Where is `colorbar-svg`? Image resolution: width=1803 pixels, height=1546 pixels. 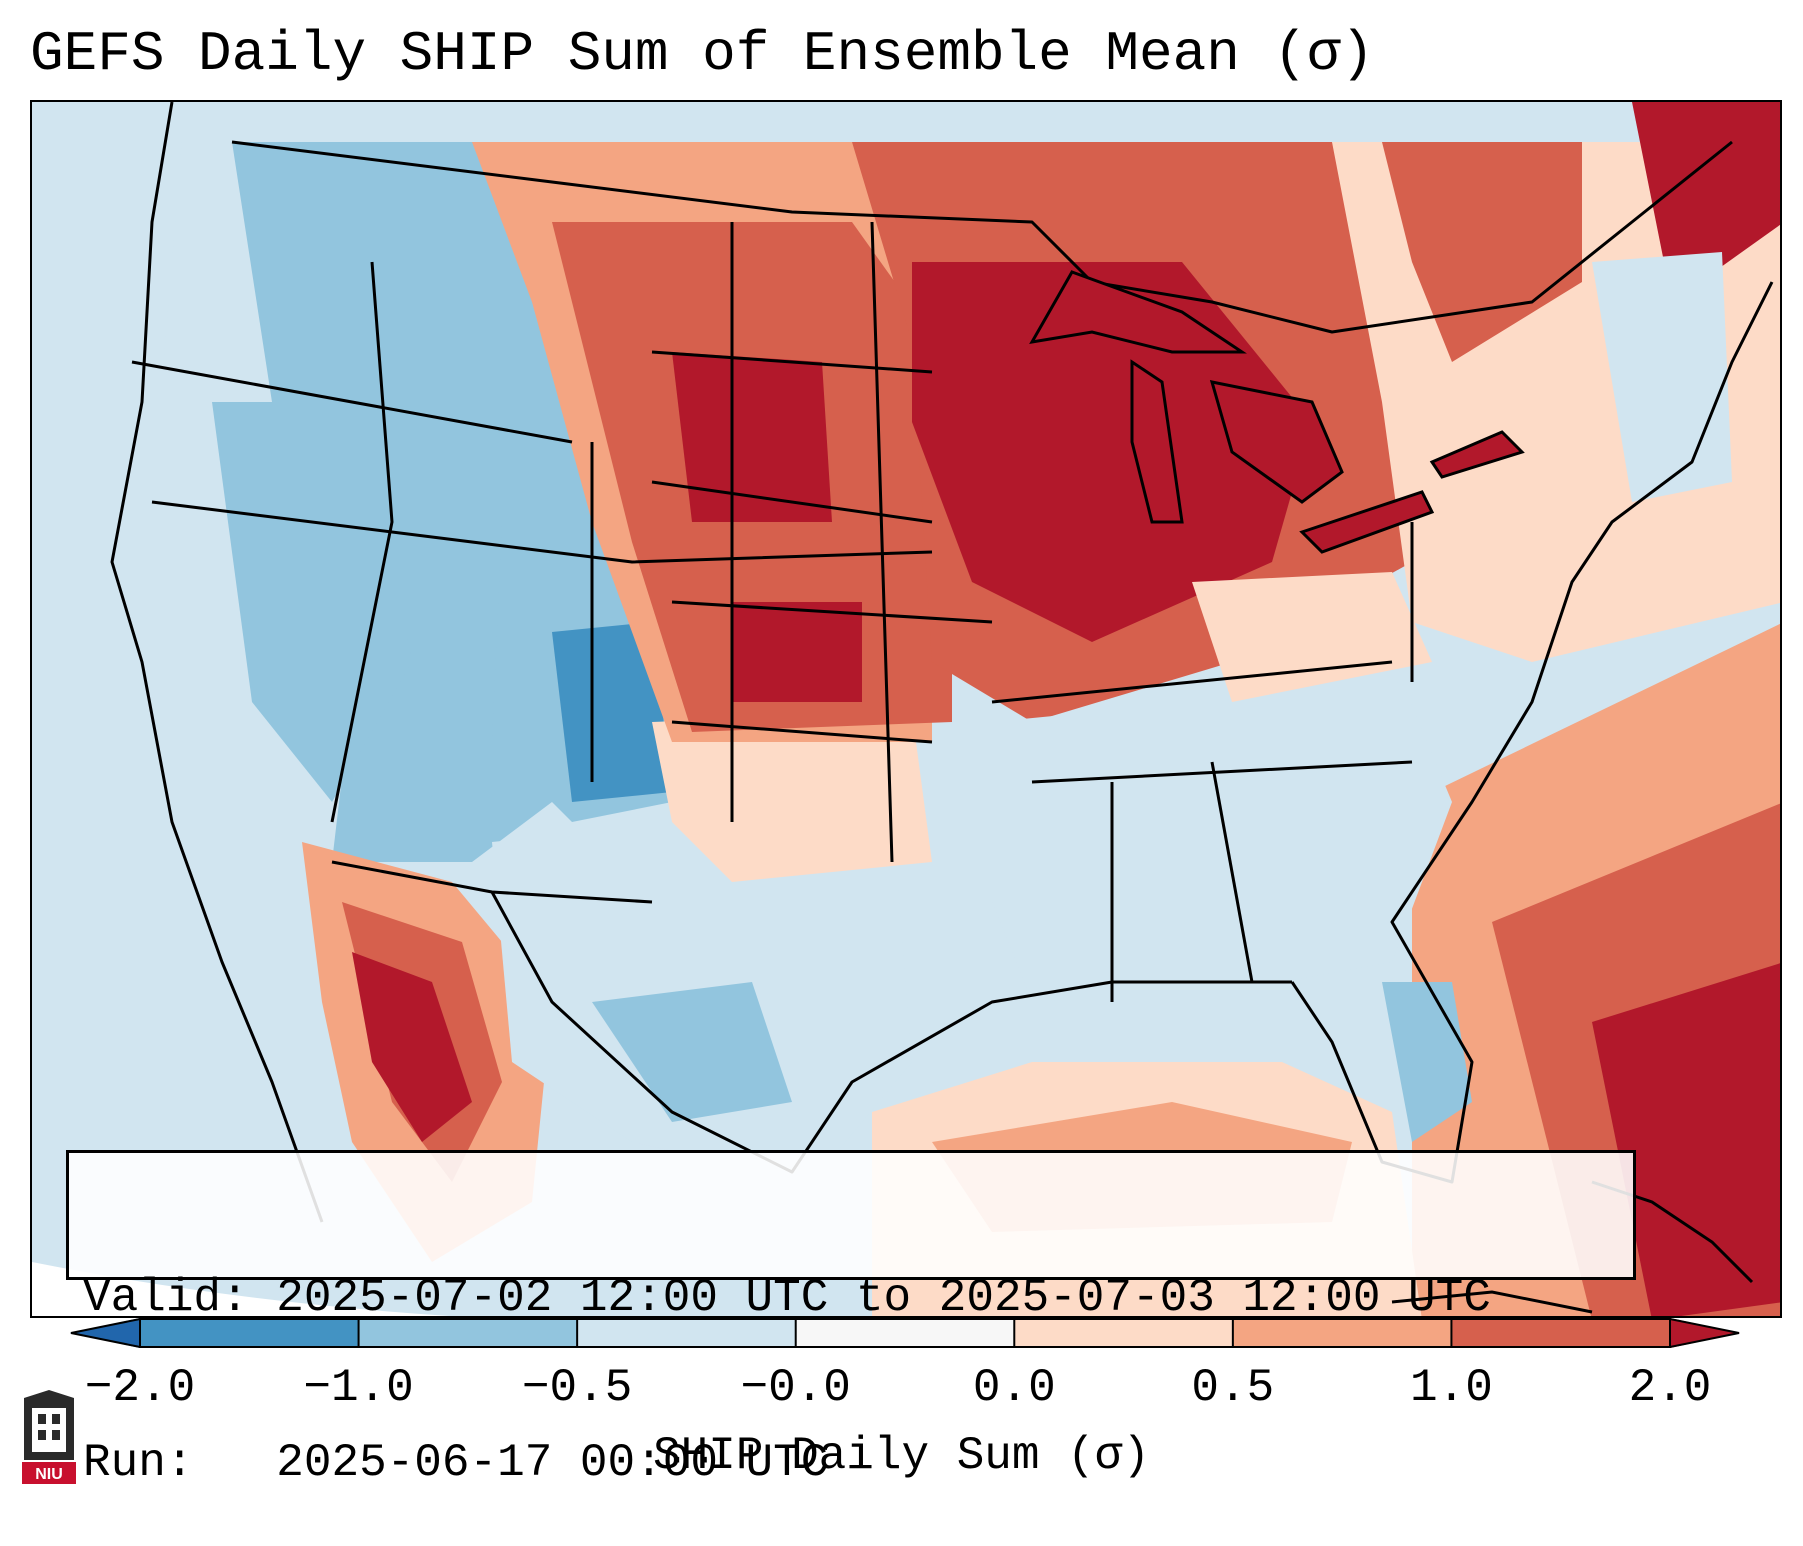
colorbar-svg is located at coordinates (905, 1333).